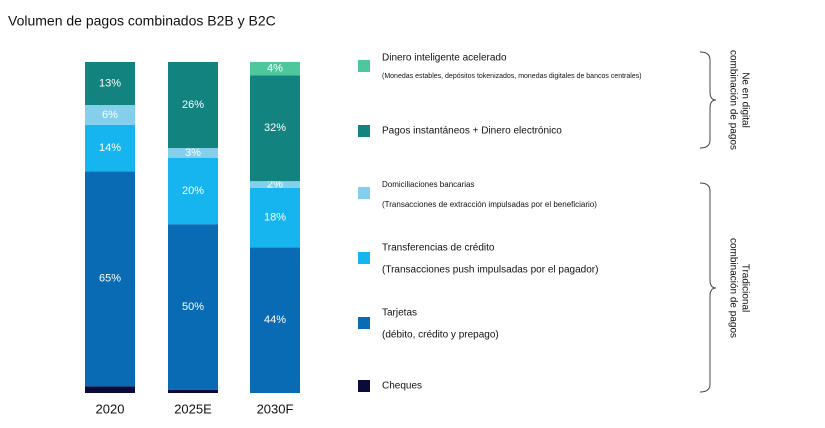  What do you see at coordinates (744, 288) in the screenshot?
I see `group-label: Tradicional` at bounding box center [744, 288].